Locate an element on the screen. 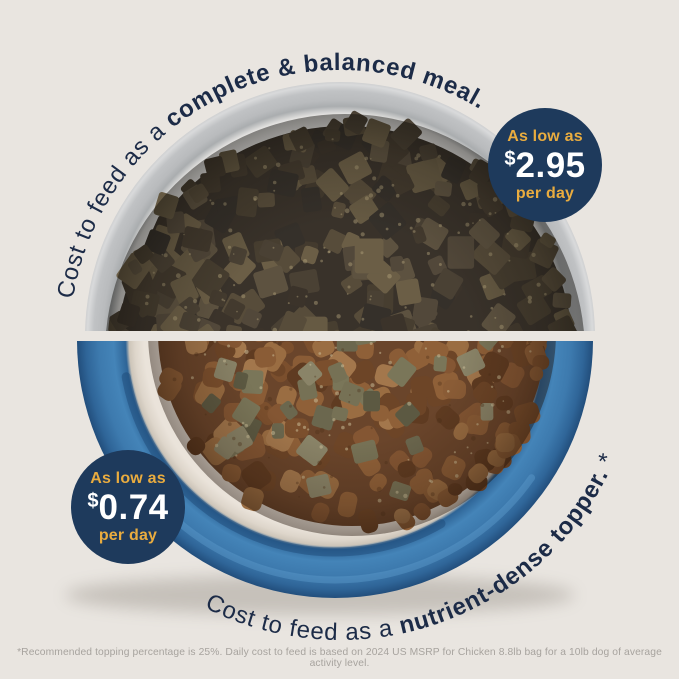  price-badge-meal: As low as $ 2.95 per day is located at coordinates (545, 165).